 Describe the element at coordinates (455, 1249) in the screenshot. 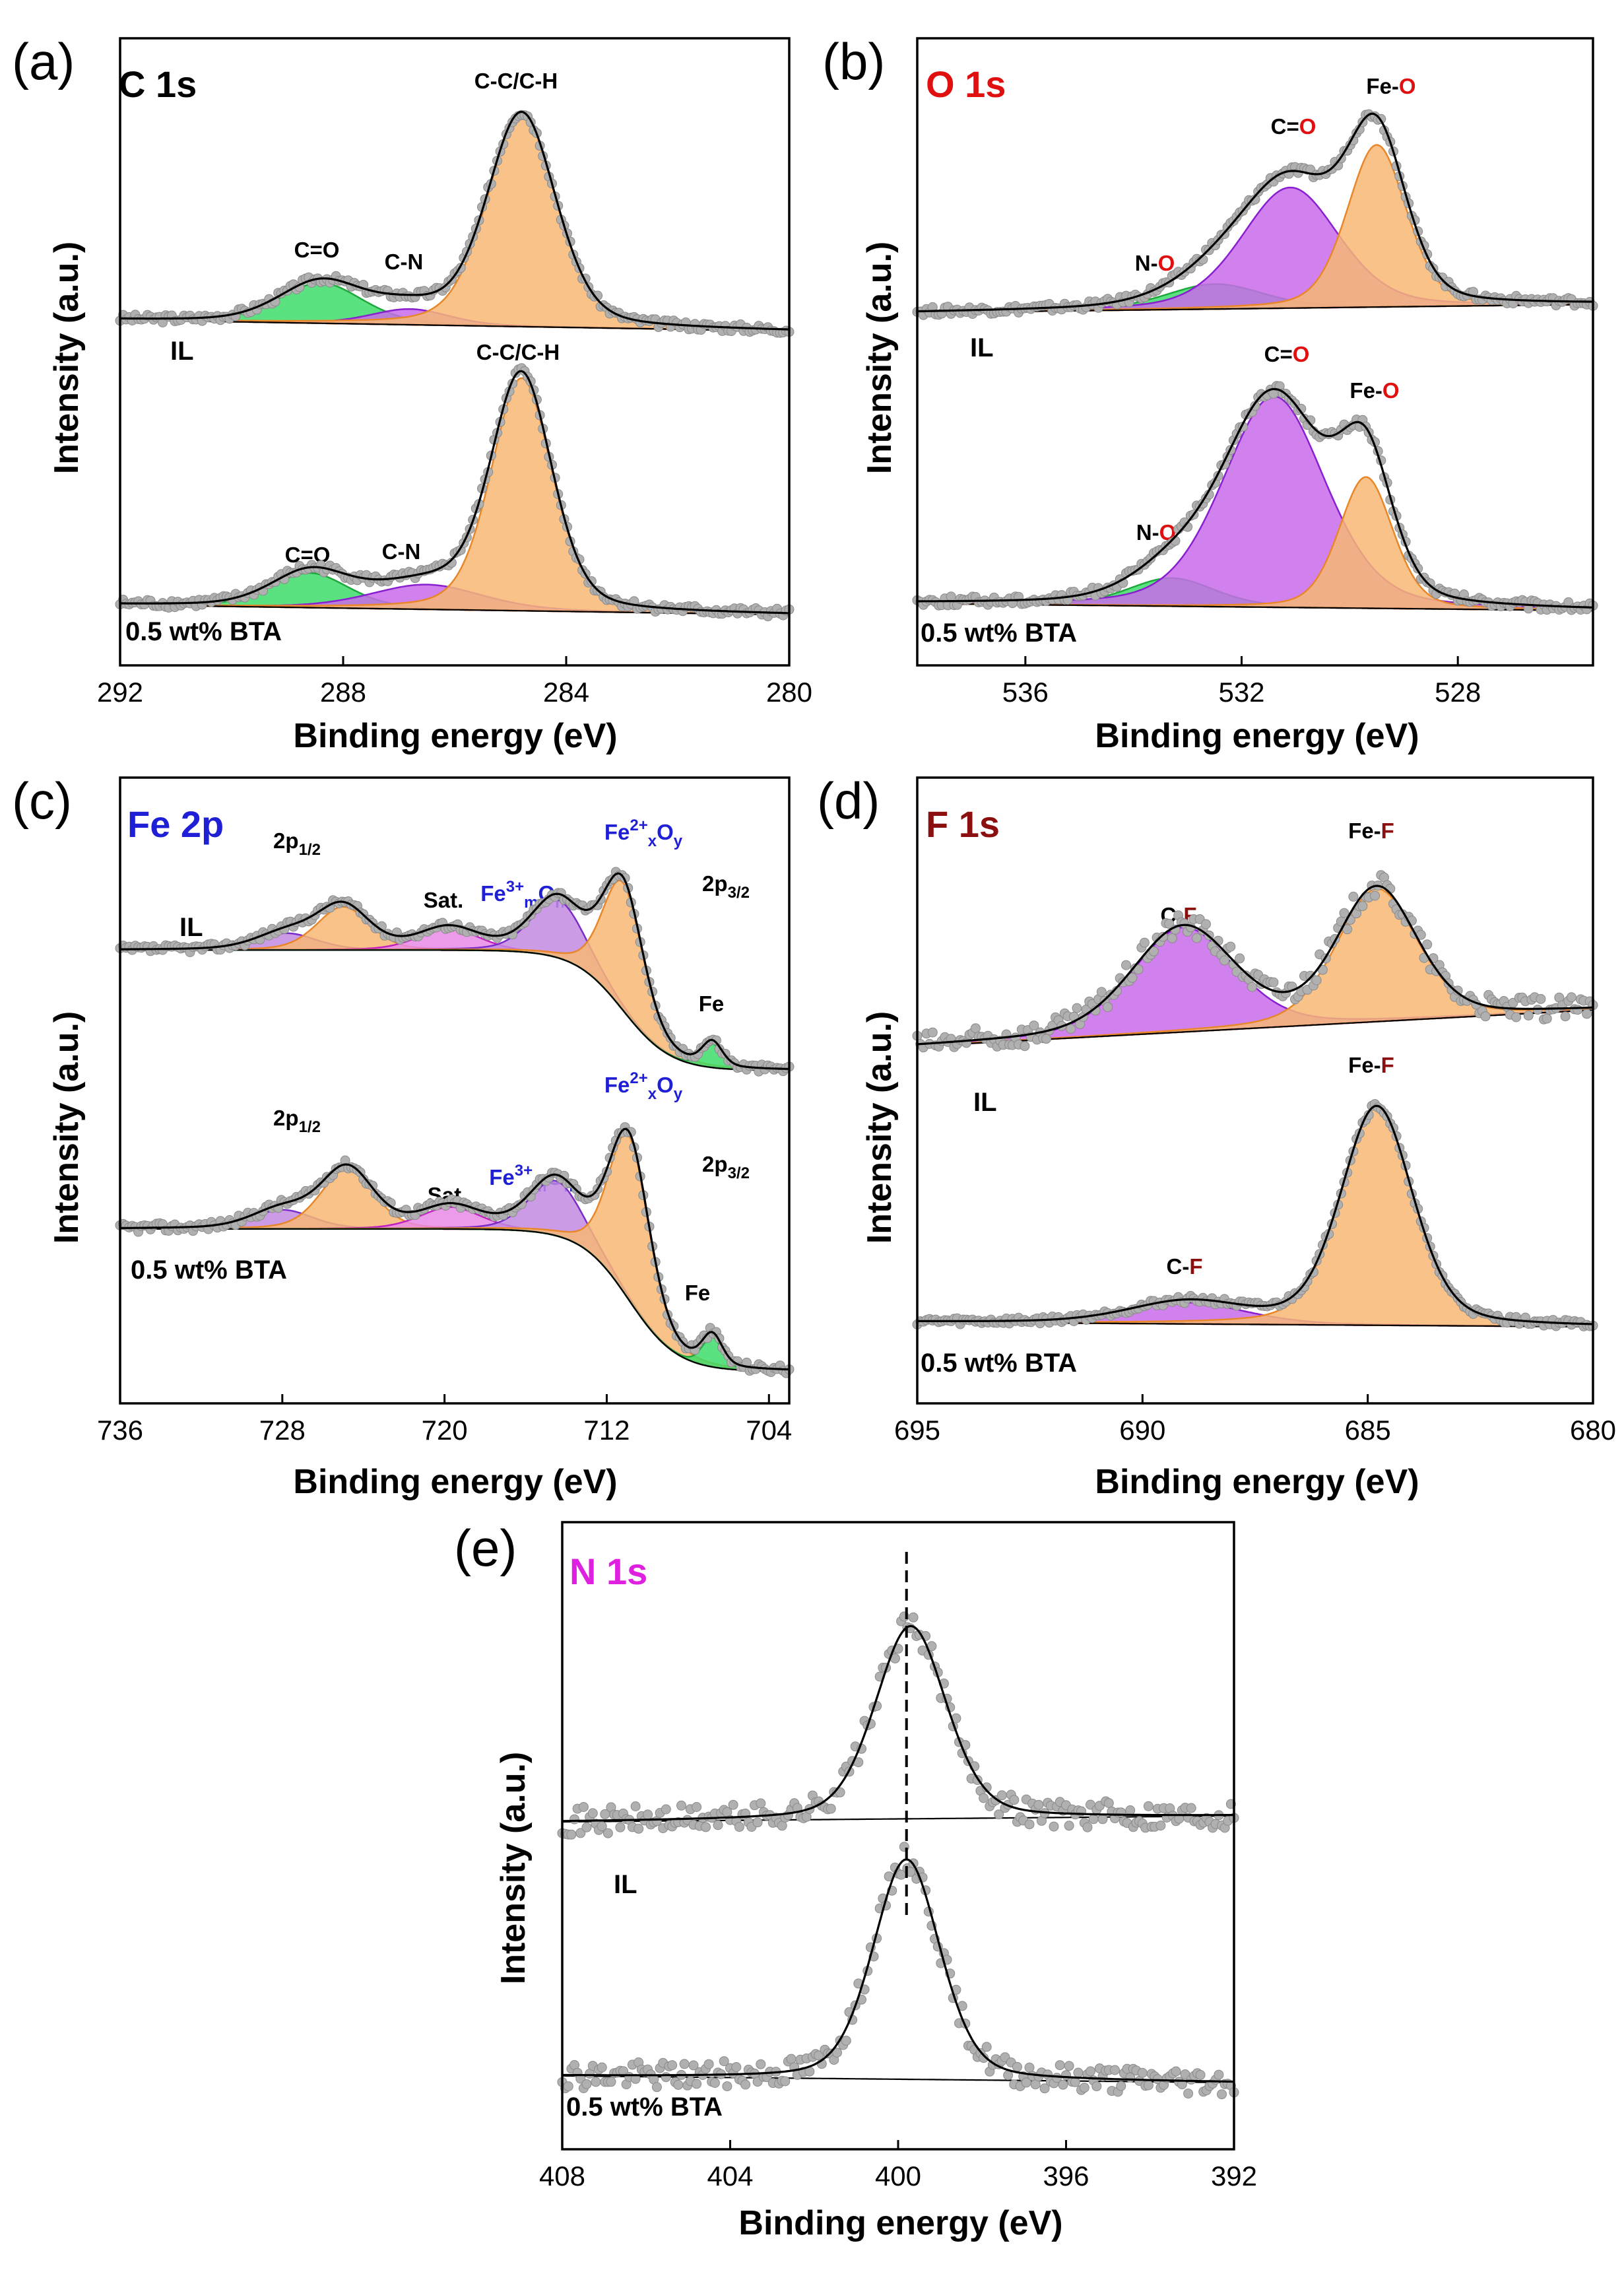

I see `fit-envelope-c-s1` at that location.